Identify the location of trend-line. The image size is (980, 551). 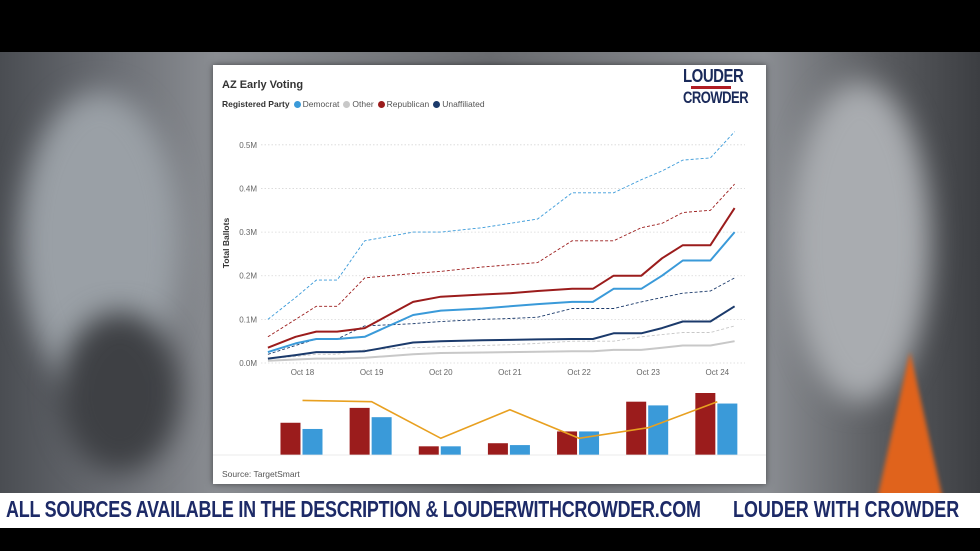
(510, 419).